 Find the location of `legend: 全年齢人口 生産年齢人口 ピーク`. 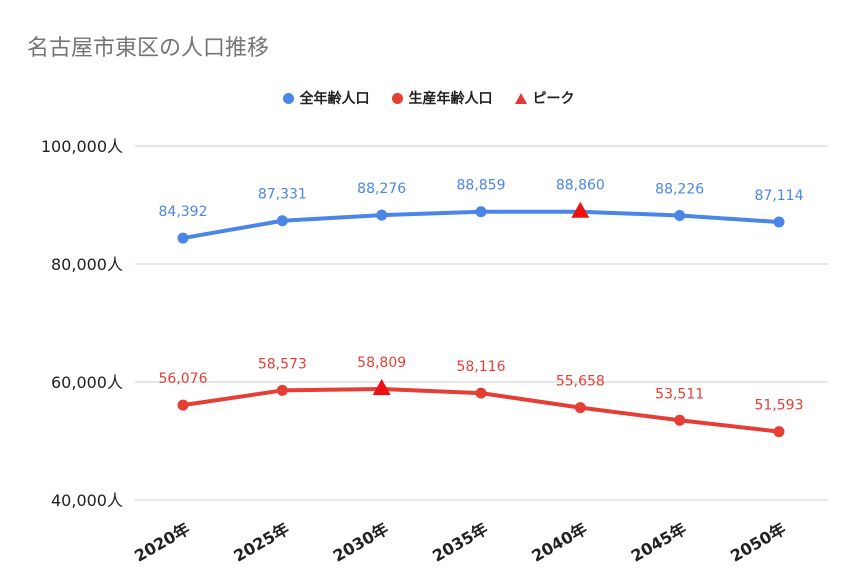

legend: 全年齢人口 生産年齢人口 ピーク is located at coordinates (428, 98).